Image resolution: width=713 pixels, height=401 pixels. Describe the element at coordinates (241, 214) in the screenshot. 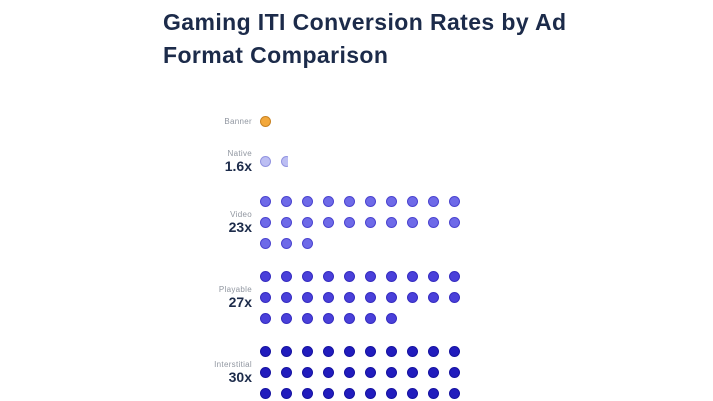

I see `category-label: Video` at that location.